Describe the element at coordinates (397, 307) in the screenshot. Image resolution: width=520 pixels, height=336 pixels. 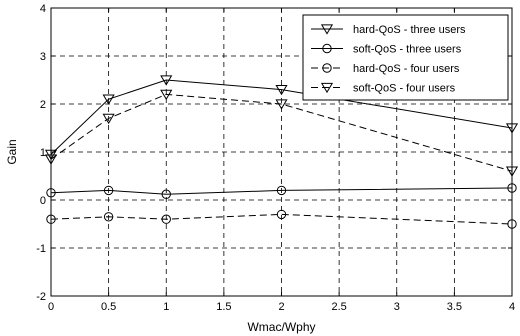
I see `x-tick-label: 3` at that location.